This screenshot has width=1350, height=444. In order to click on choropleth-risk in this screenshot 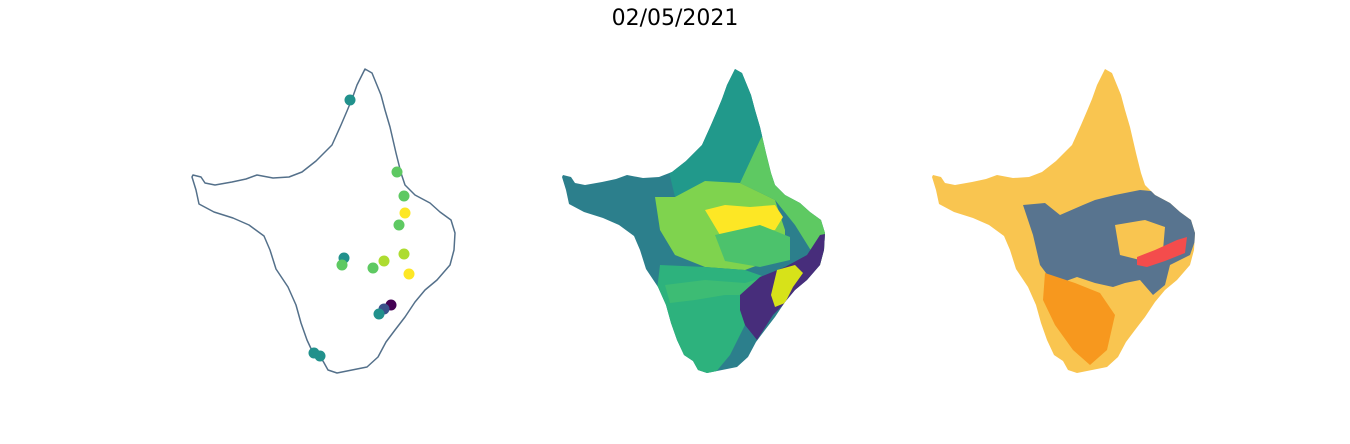, I will do `click(1063, 221)`.